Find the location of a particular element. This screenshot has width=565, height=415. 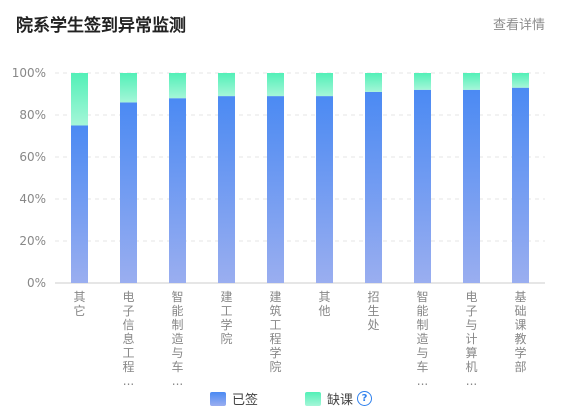

y-tick-label: 80% is located at coordinates (32, 115).